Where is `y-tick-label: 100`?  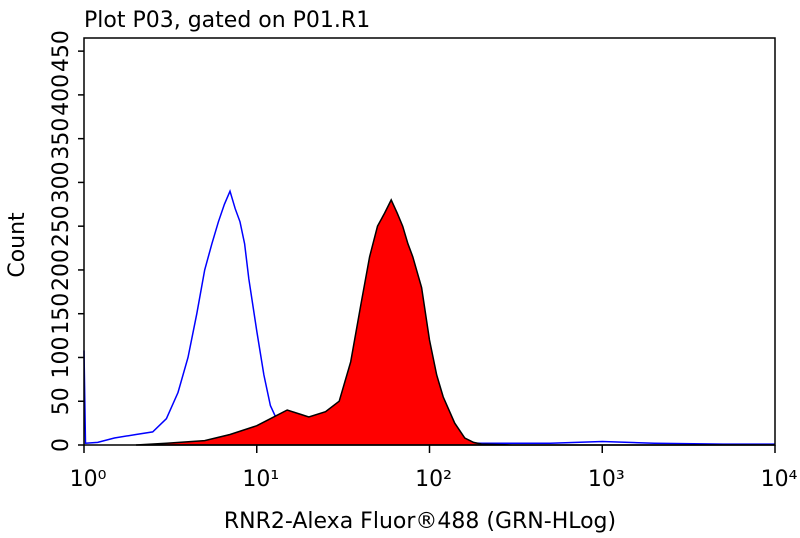 y-tick-label: 100 is located at coordinates (61, 357).